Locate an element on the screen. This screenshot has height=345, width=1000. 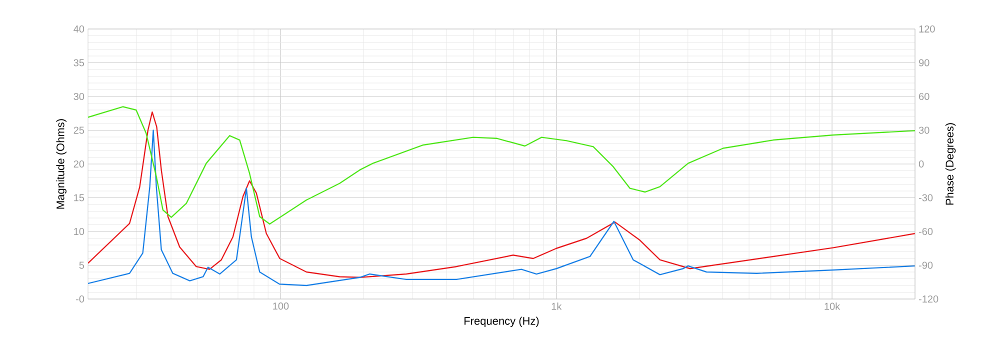
y-tick-label: -0 is located at coordinates (80, 299).